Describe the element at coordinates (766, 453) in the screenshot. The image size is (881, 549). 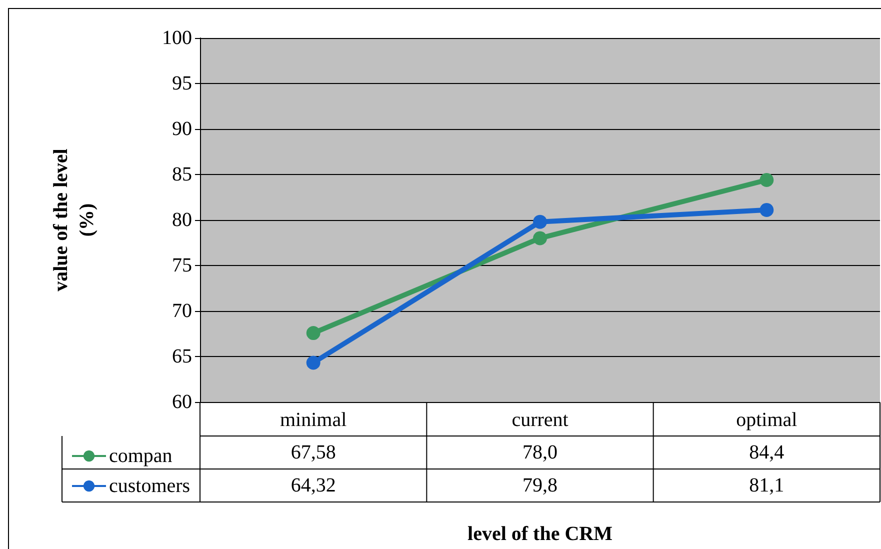
I see `data-label: 84,4` at that location.